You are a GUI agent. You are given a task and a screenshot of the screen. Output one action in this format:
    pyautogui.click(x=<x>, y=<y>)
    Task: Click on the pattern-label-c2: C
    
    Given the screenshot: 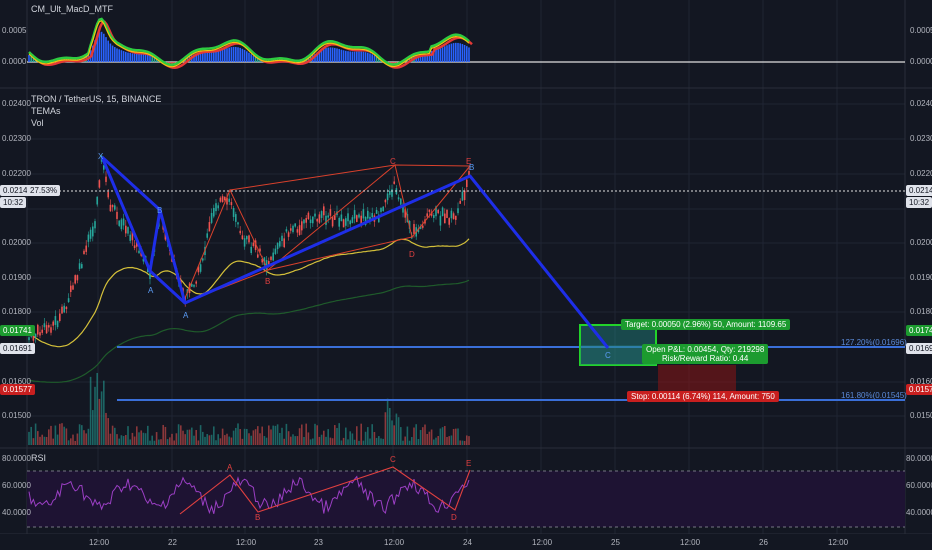 What is the action you would take?
    pyautogui.click(x=393, y=161)
    